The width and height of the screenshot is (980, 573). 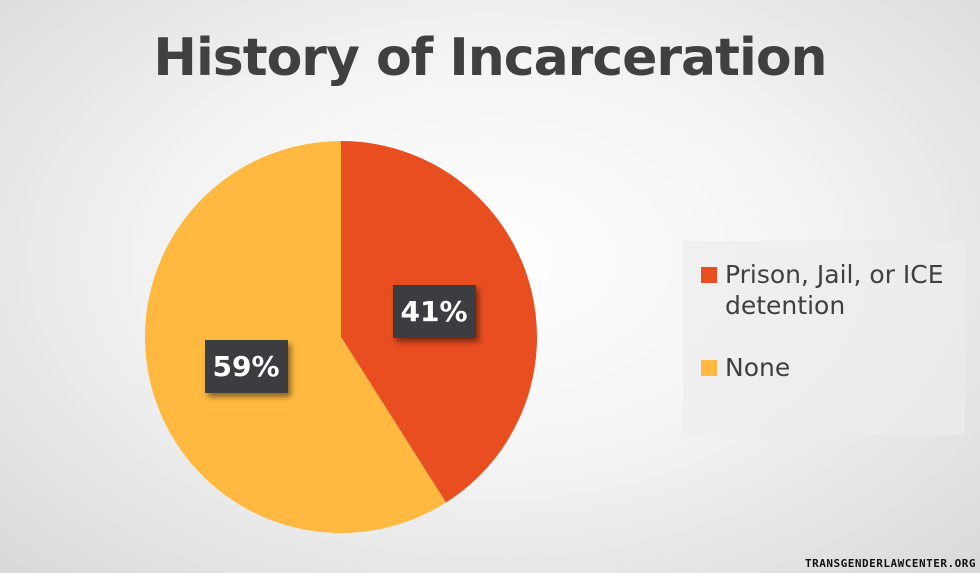 I want to click on data-label-text: 59%, so click(x=245, y=366).